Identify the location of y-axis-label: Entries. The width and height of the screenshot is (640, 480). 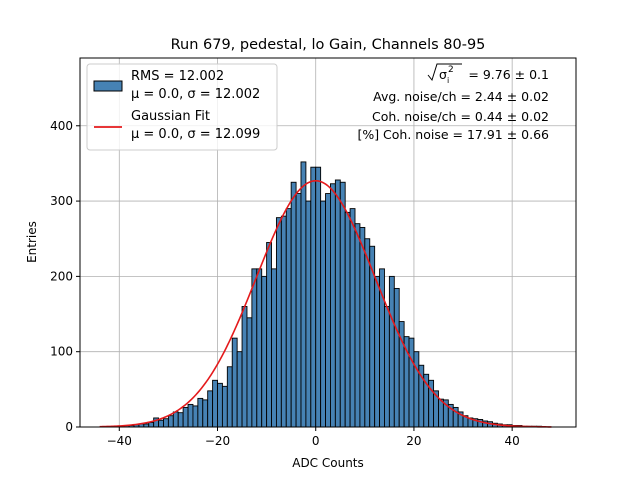
(32, 242).